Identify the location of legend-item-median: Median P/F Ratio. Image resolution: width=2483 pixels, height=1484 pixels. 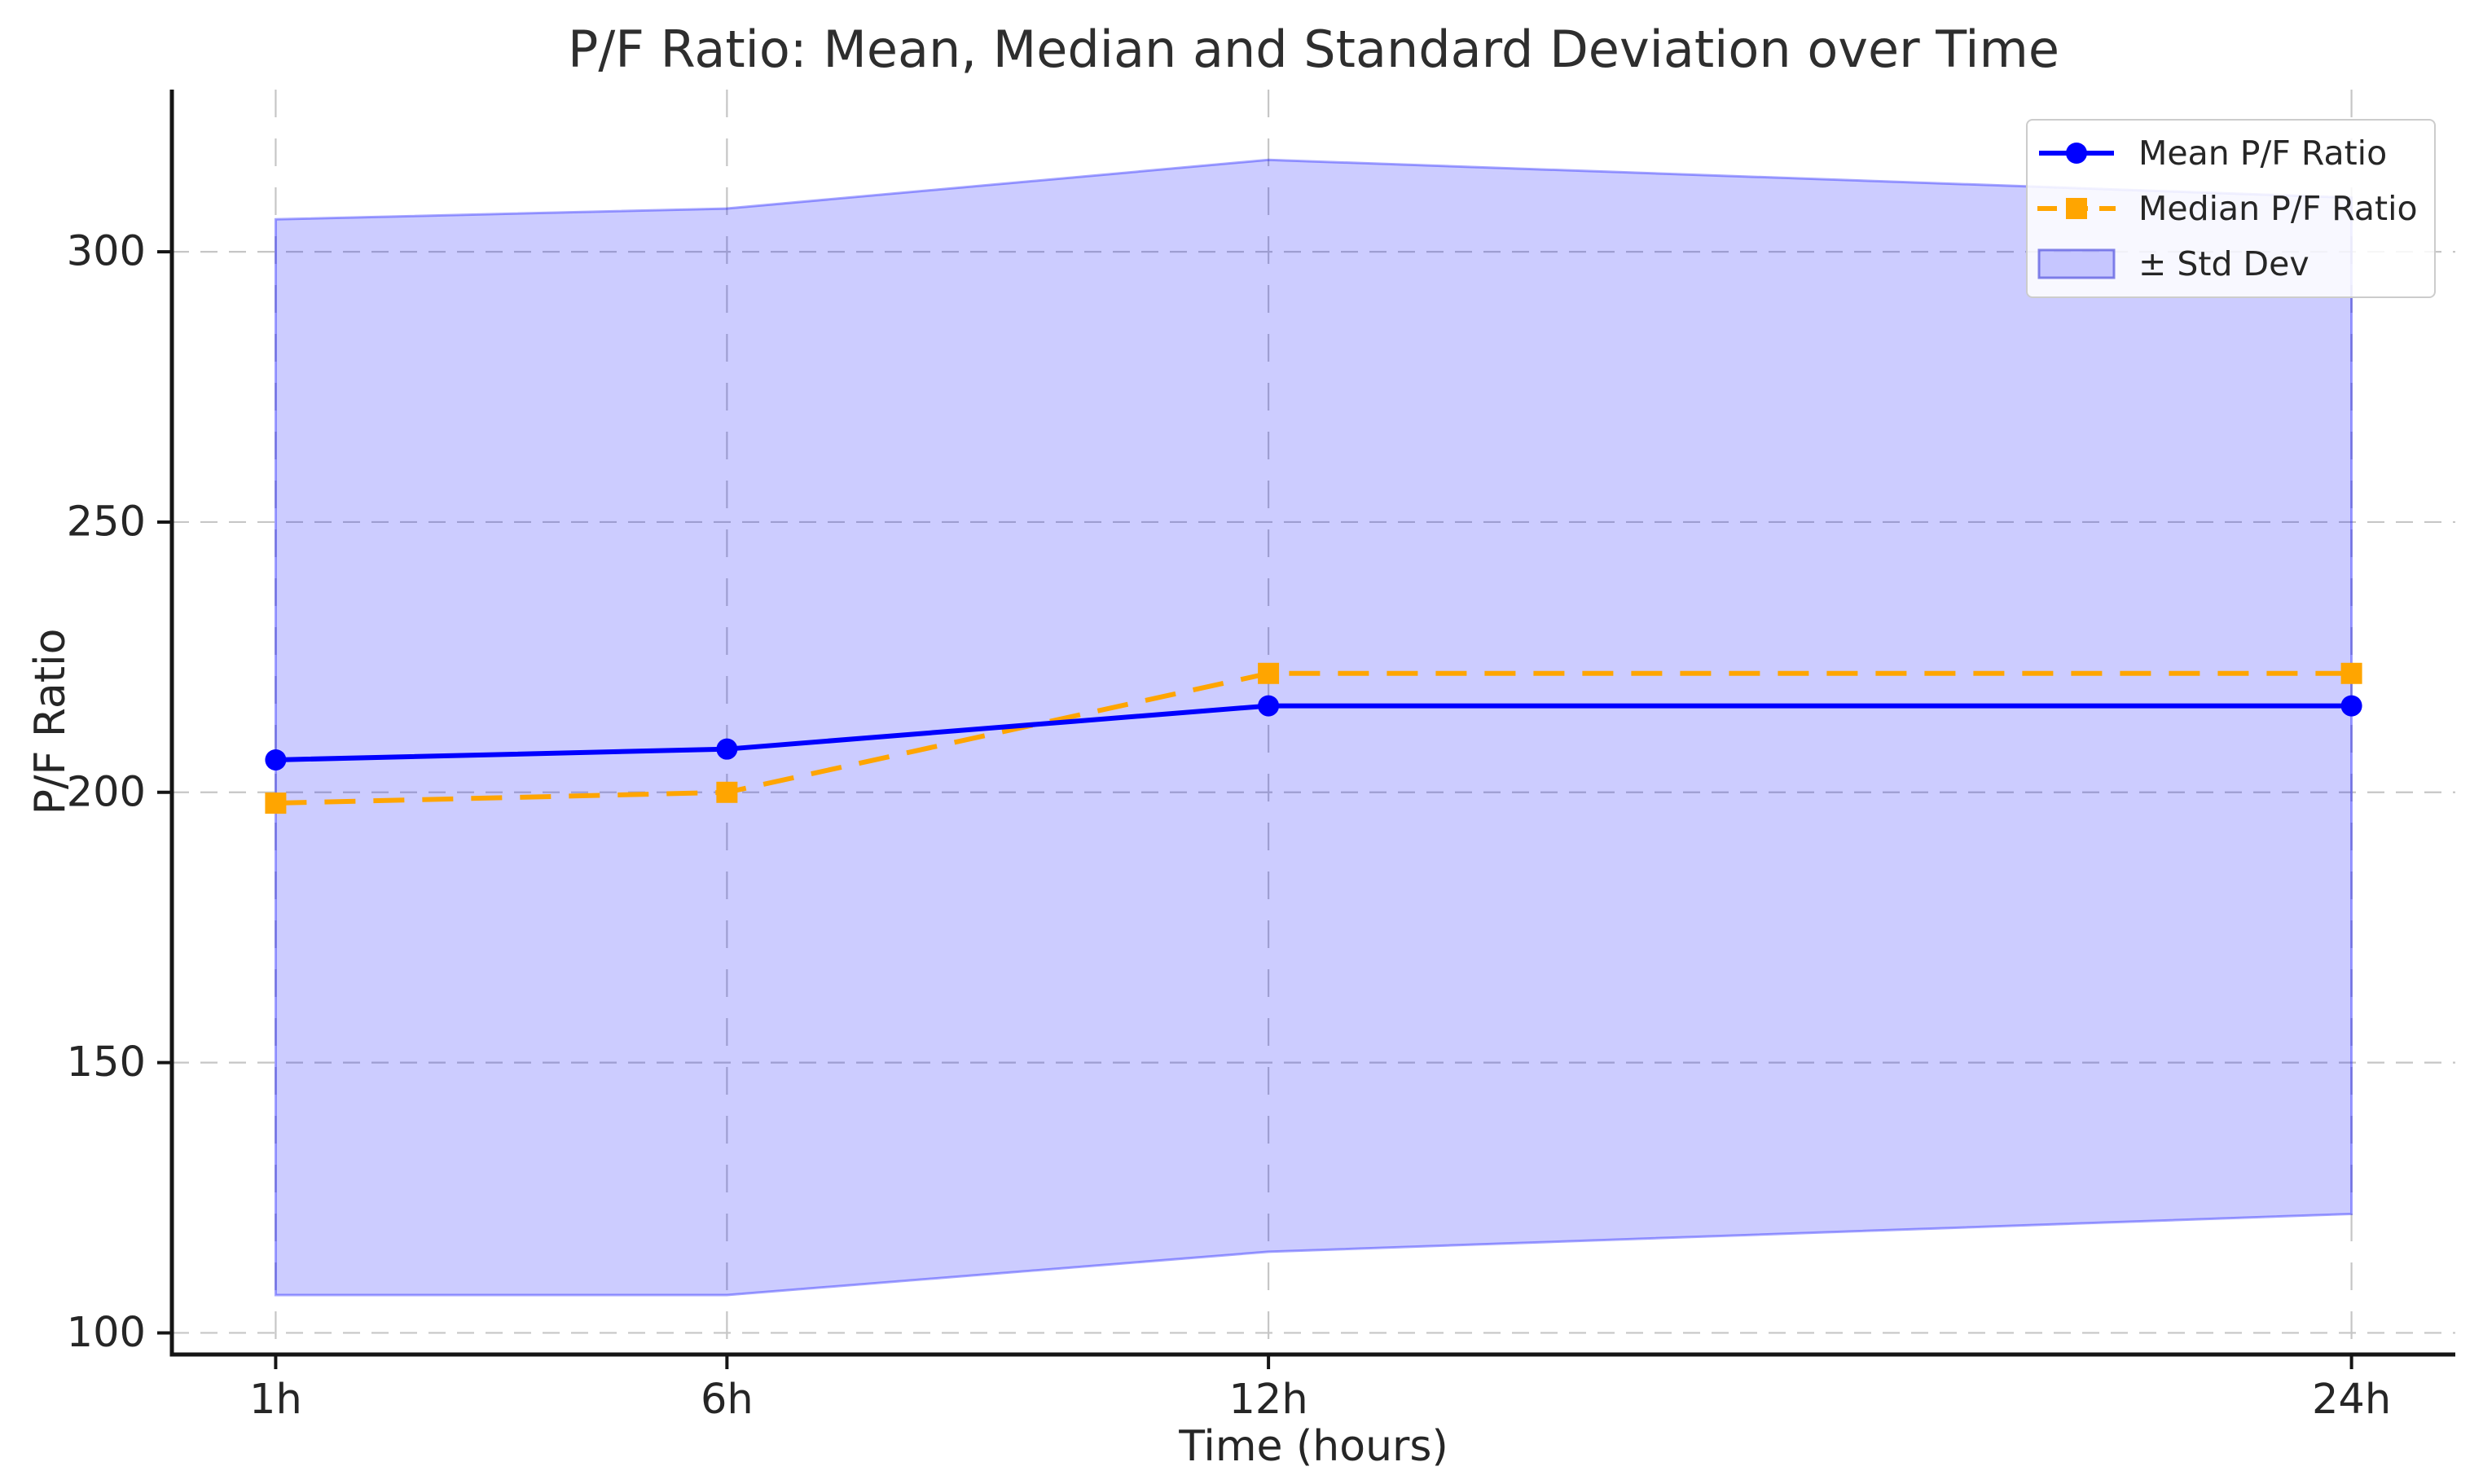
(2232, 208).